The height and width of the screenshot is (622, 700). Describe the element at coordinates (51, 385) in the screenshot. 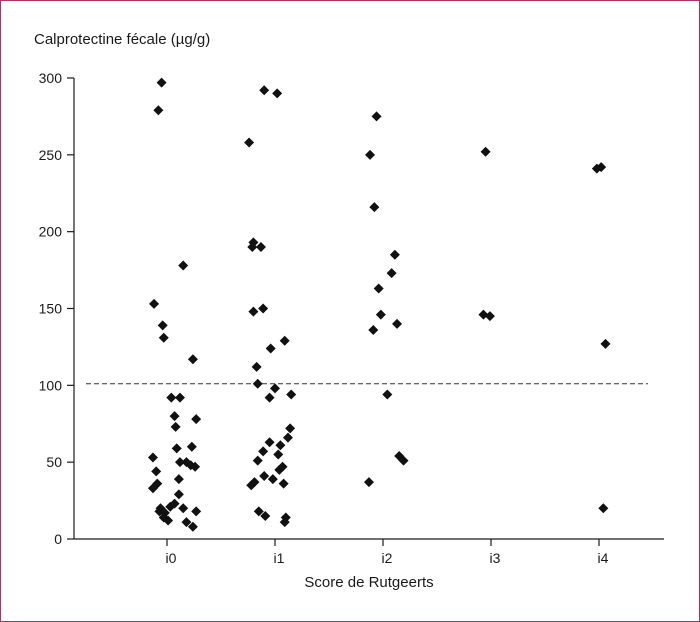

I see `y-tick-label-100: 100` at that location.